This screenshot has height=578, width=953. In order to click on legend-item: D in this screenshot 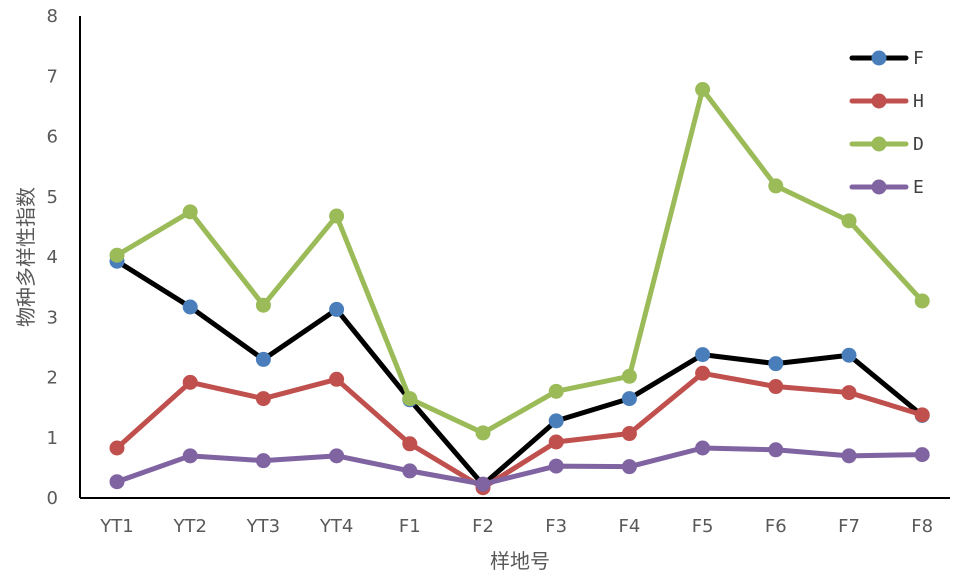, I will do `click(886, 144)`.